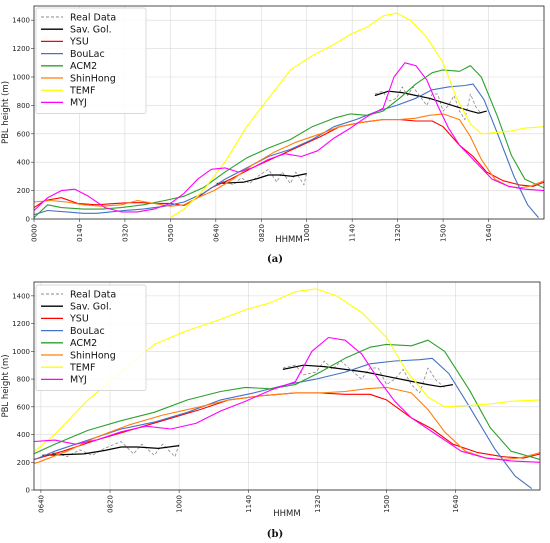  Describe the element at coordinates (125, 233) in the screenshot. I see `x-tick-label: 0320` at that location.